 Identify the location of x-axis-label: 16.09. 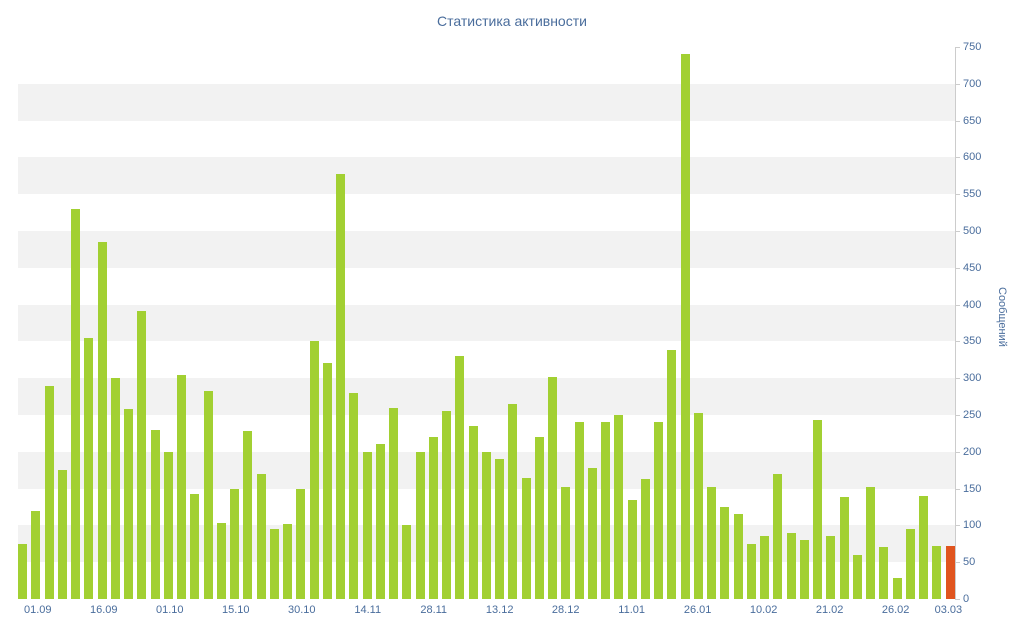
(104, 610).